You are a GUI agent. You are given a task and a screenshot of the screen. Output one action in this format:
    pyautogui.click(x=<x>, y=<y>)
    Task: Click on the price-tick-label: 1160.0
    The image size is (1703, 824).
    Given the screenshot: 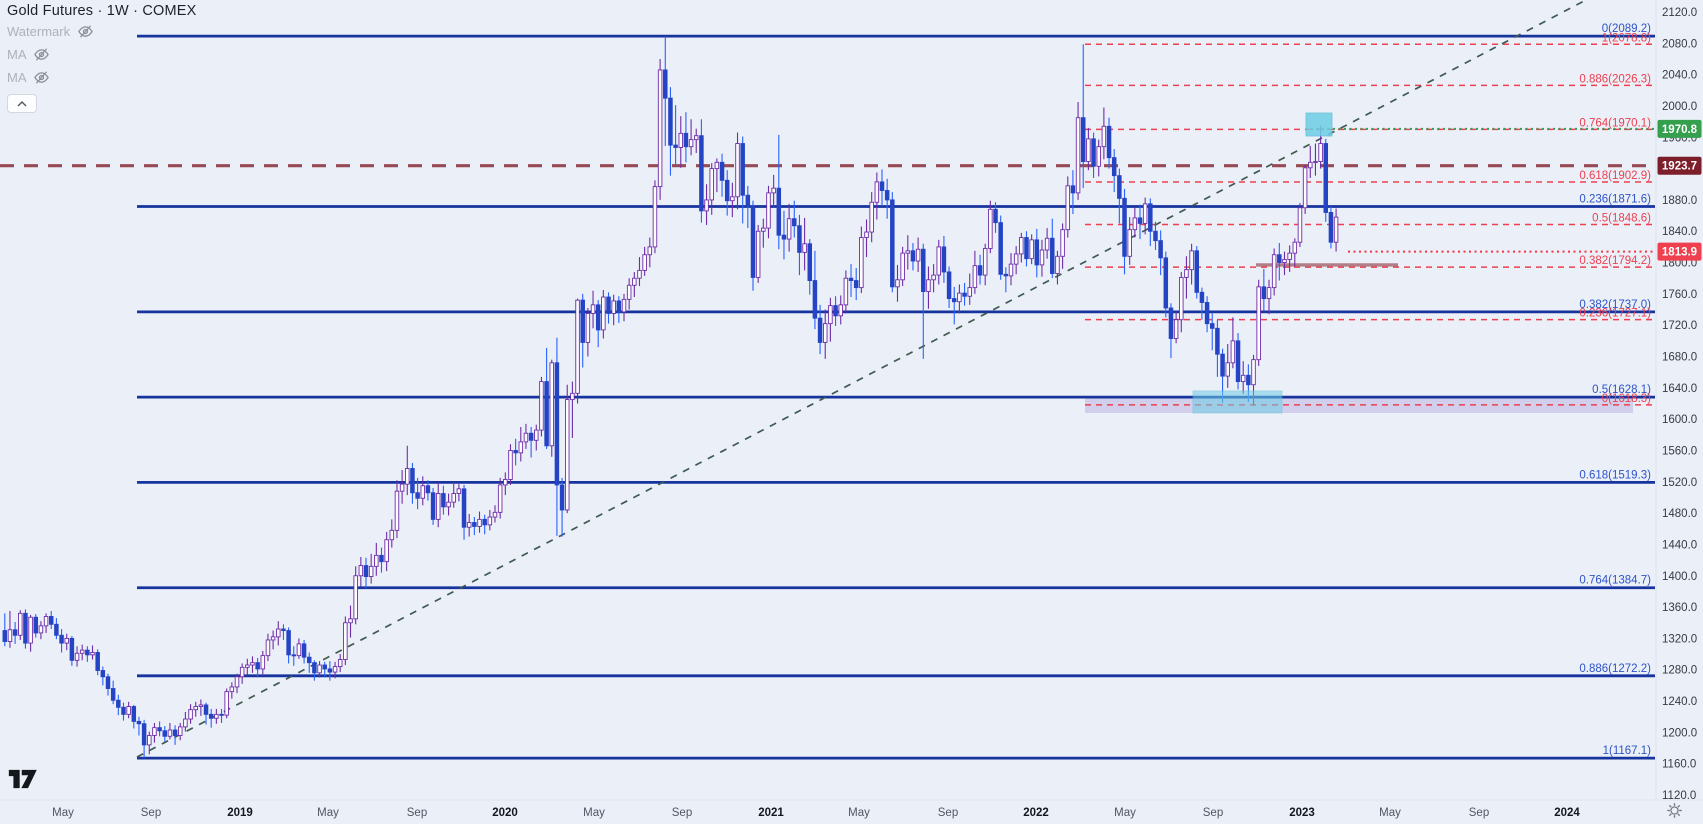 What is the action you would take?
    pyautogui.click(x=1679, y=765)
    